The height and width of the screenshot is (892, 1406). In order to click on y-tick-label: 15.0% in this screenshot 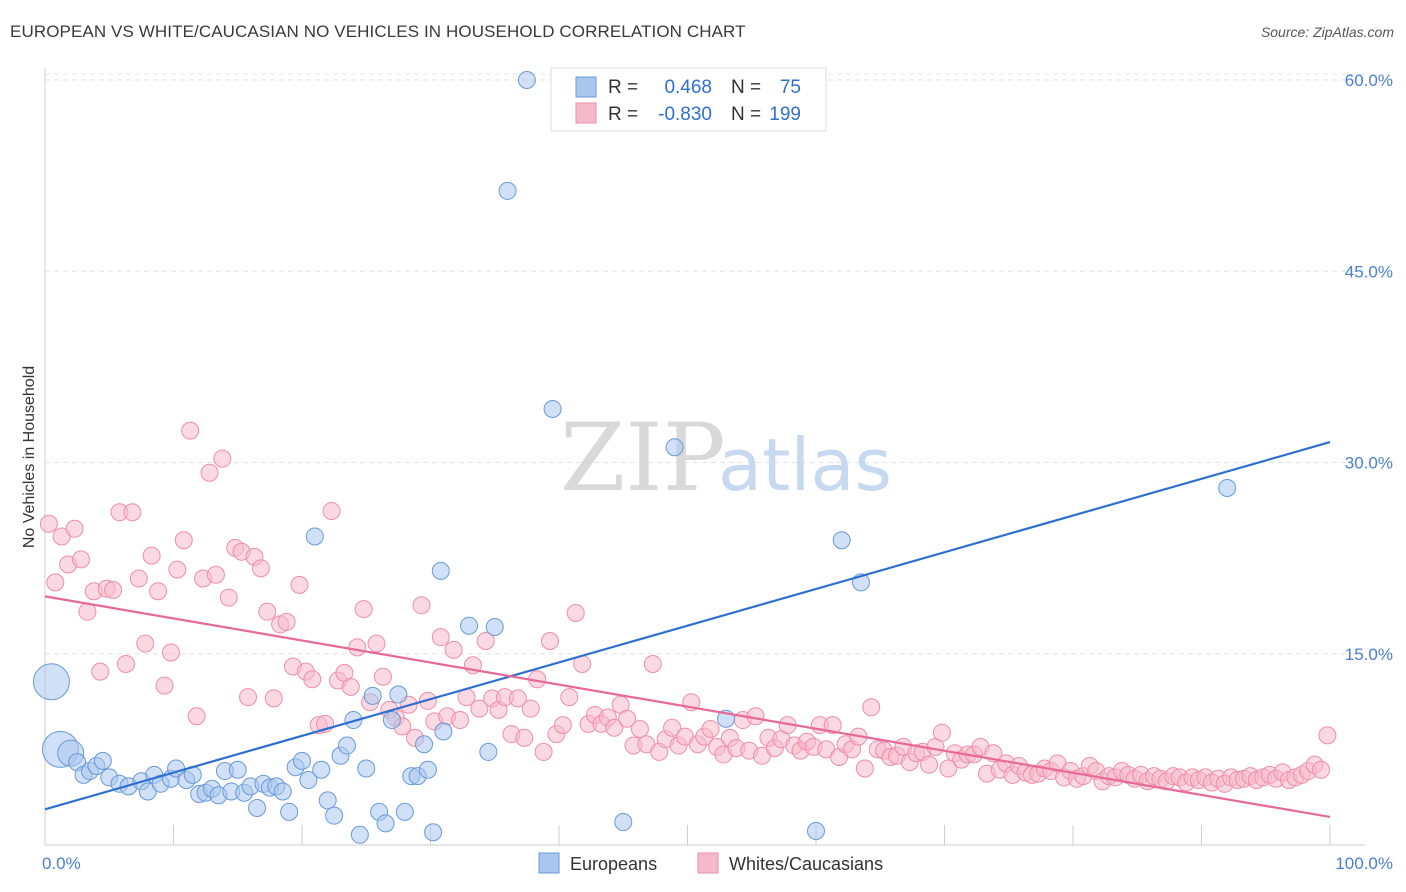, I will do `click(1369, 654)`.